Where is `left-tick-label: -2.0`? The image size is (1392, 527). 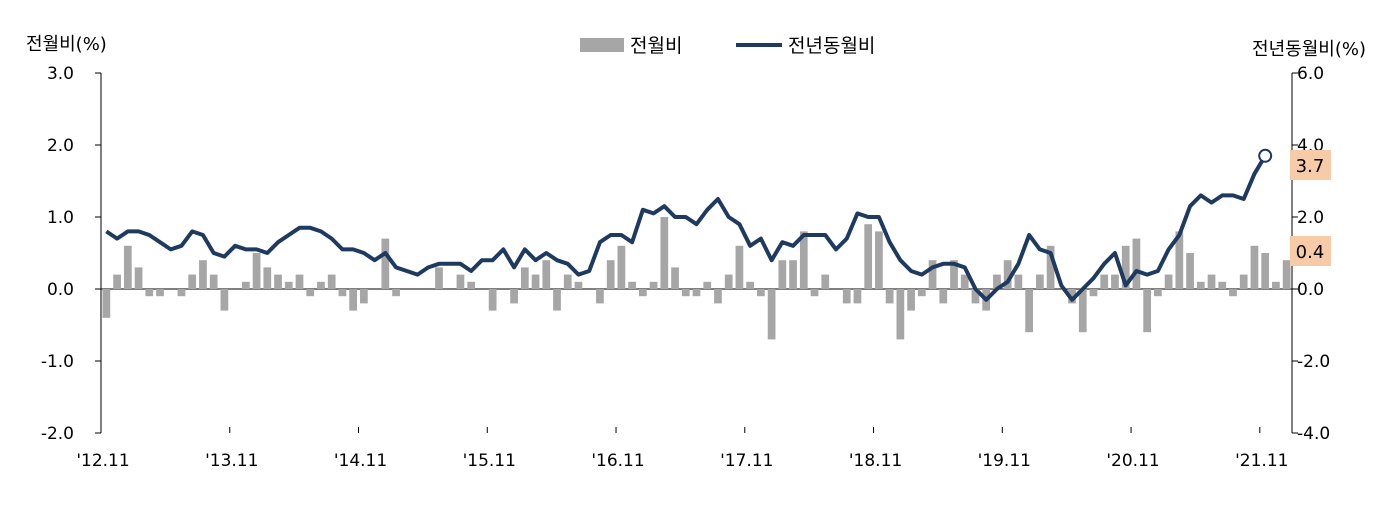 left-tick-label: -2.0 is located at coordinates (57, 434).